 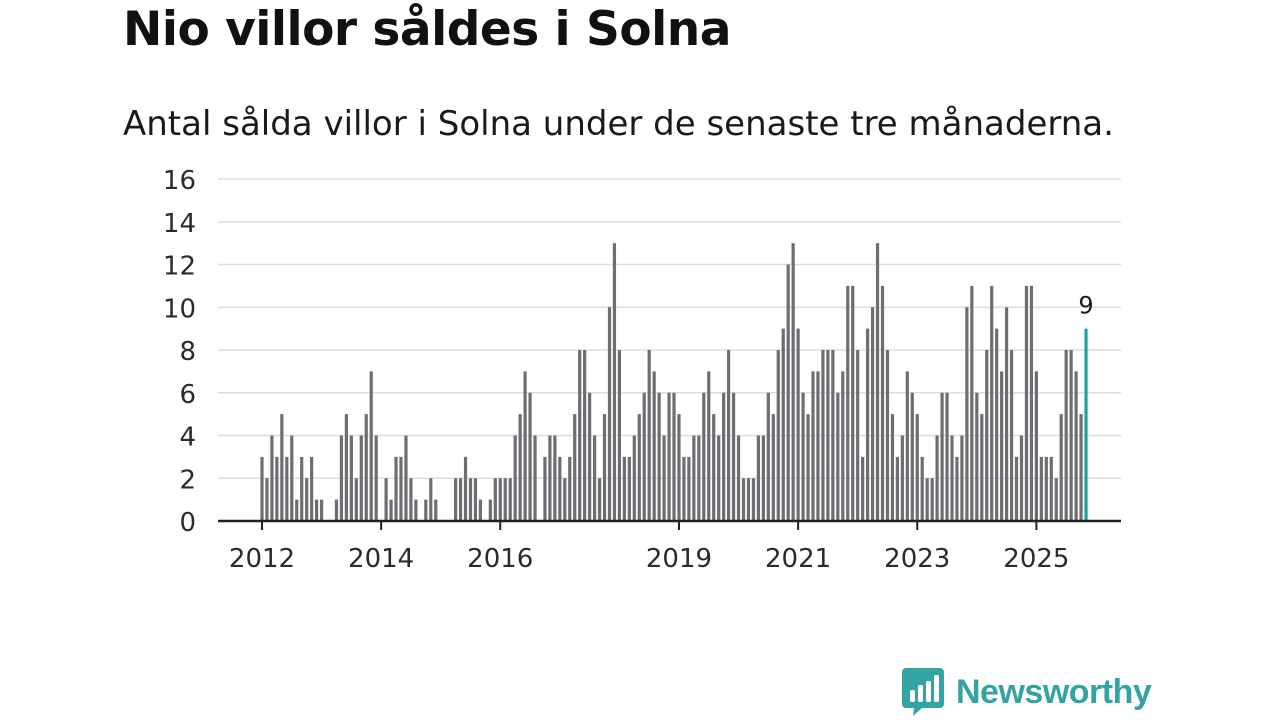 What do you see at coordinates (179, 352) in the screenshot?
I see `y-axis-ticks: 0 2 4 6 8 10 12 14 16` at bounding box center [179, 352].